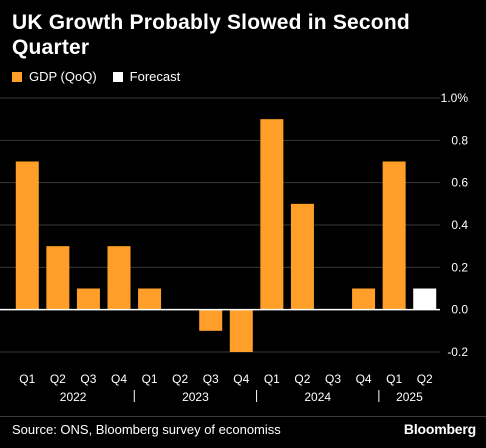 The height and width of the screenshot is (448, 486). I want to click on y-tick-label: 0.2, so click(459, 267).